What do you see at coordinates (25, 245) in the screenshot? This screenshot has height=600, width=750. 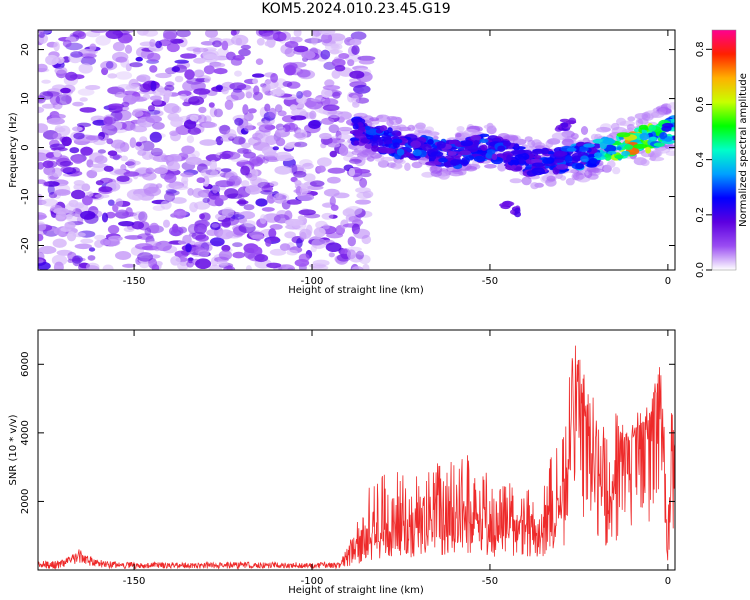 I see `y-tick-label: -20` at bounding box center [25, 245].